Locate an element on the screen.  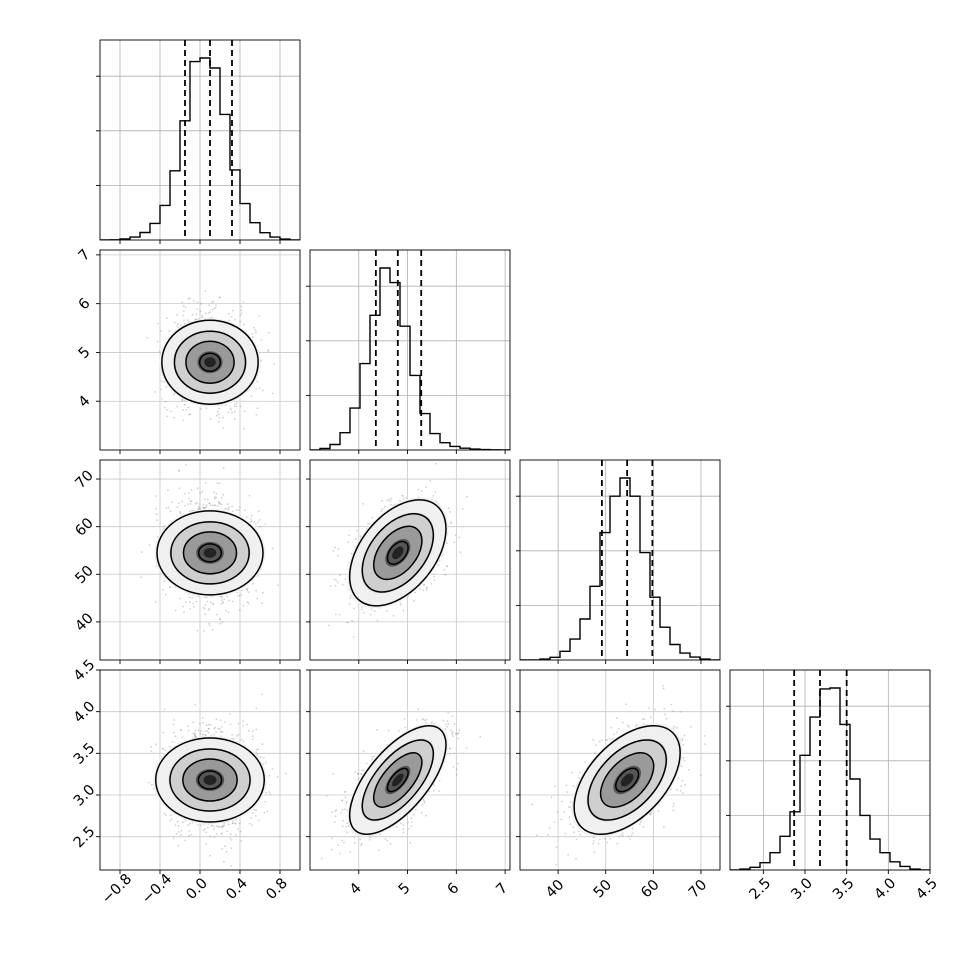
histogram-step is located at coordinates (830, 778).